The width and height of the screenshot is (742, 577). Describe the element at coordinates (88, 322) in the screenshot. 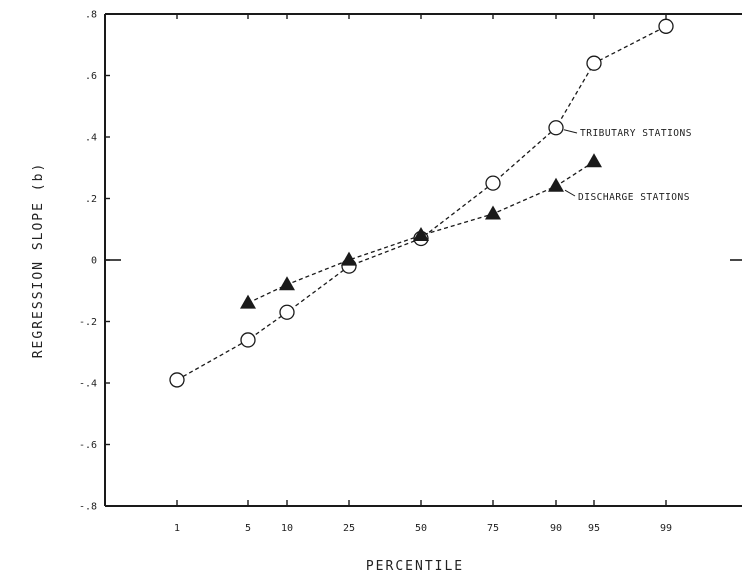

I see `y-tick-label: -.2` at that location.